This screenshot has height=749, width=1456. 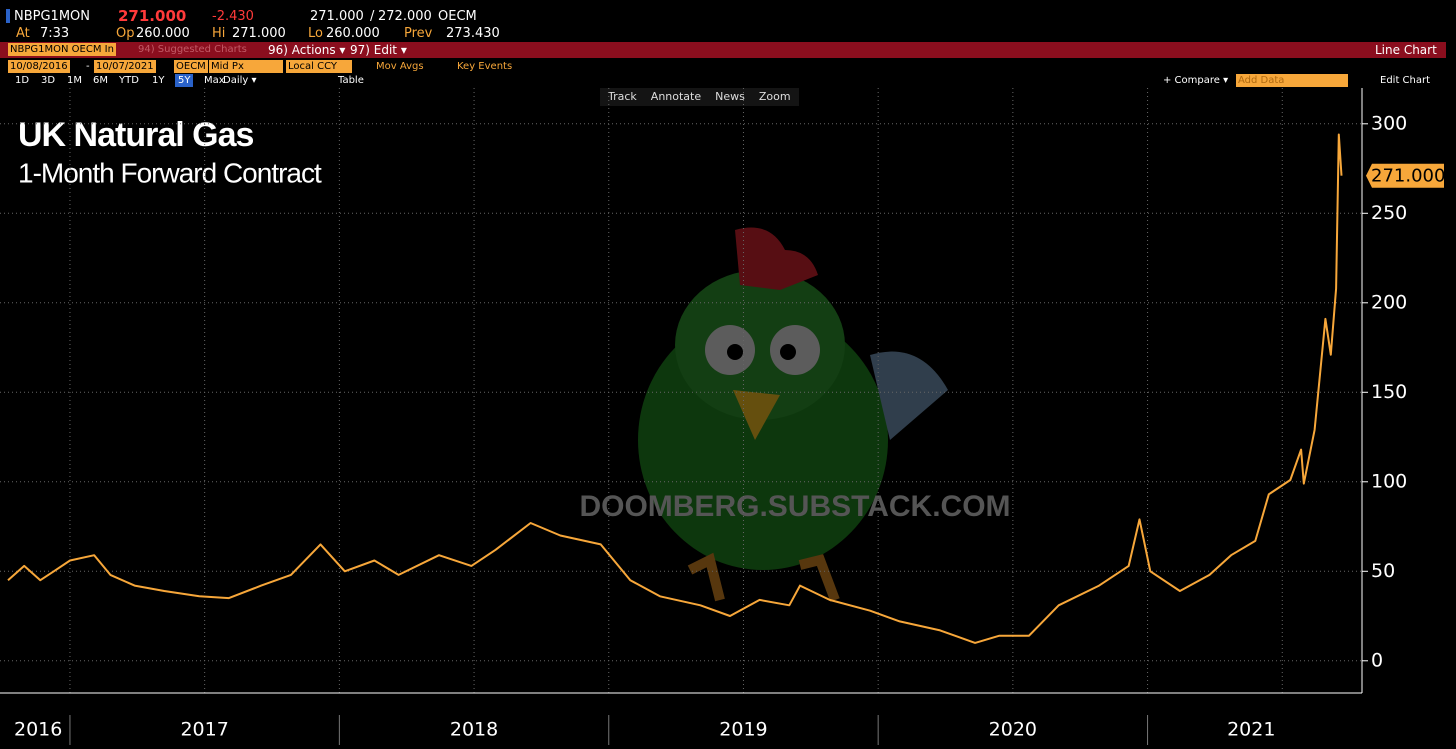 What do you see at coordinates (909, 395) in the screenshot?
I see `wing` at bounding box center [909, 395].